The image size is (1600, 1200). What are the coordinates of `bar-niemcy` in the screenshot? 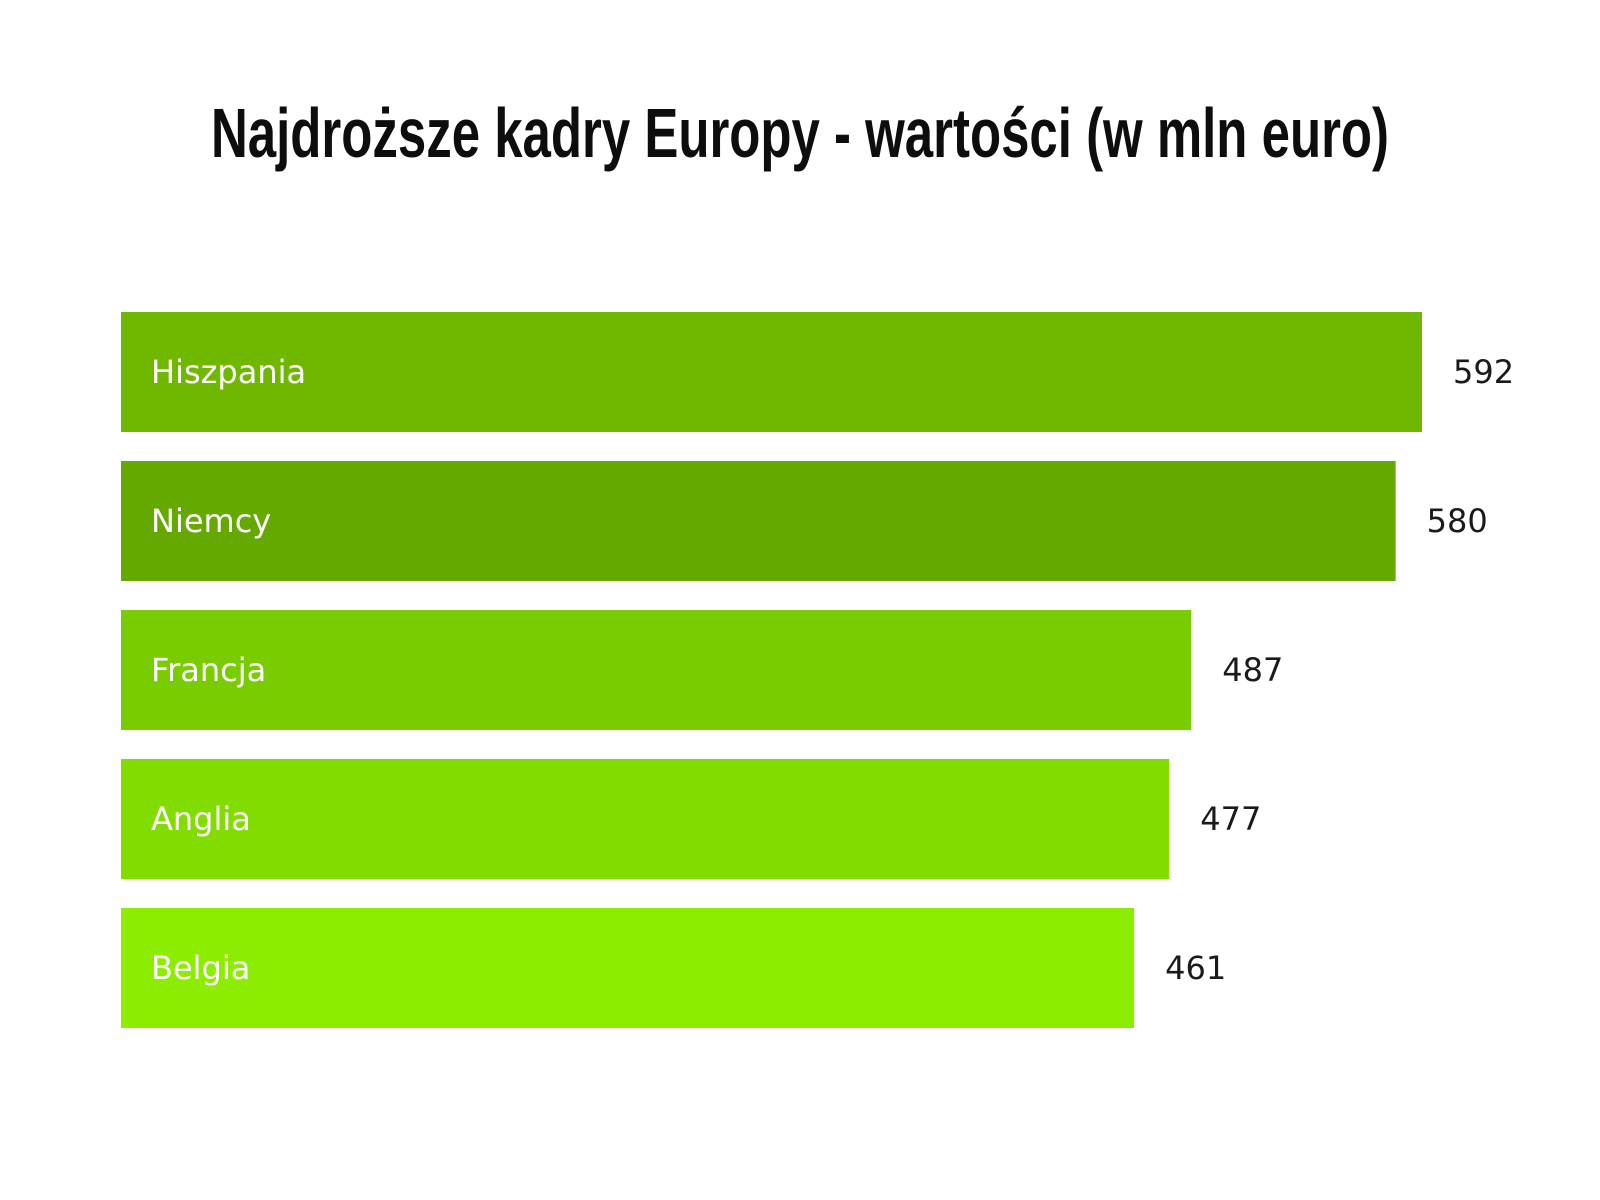 It's located at (758, 521).